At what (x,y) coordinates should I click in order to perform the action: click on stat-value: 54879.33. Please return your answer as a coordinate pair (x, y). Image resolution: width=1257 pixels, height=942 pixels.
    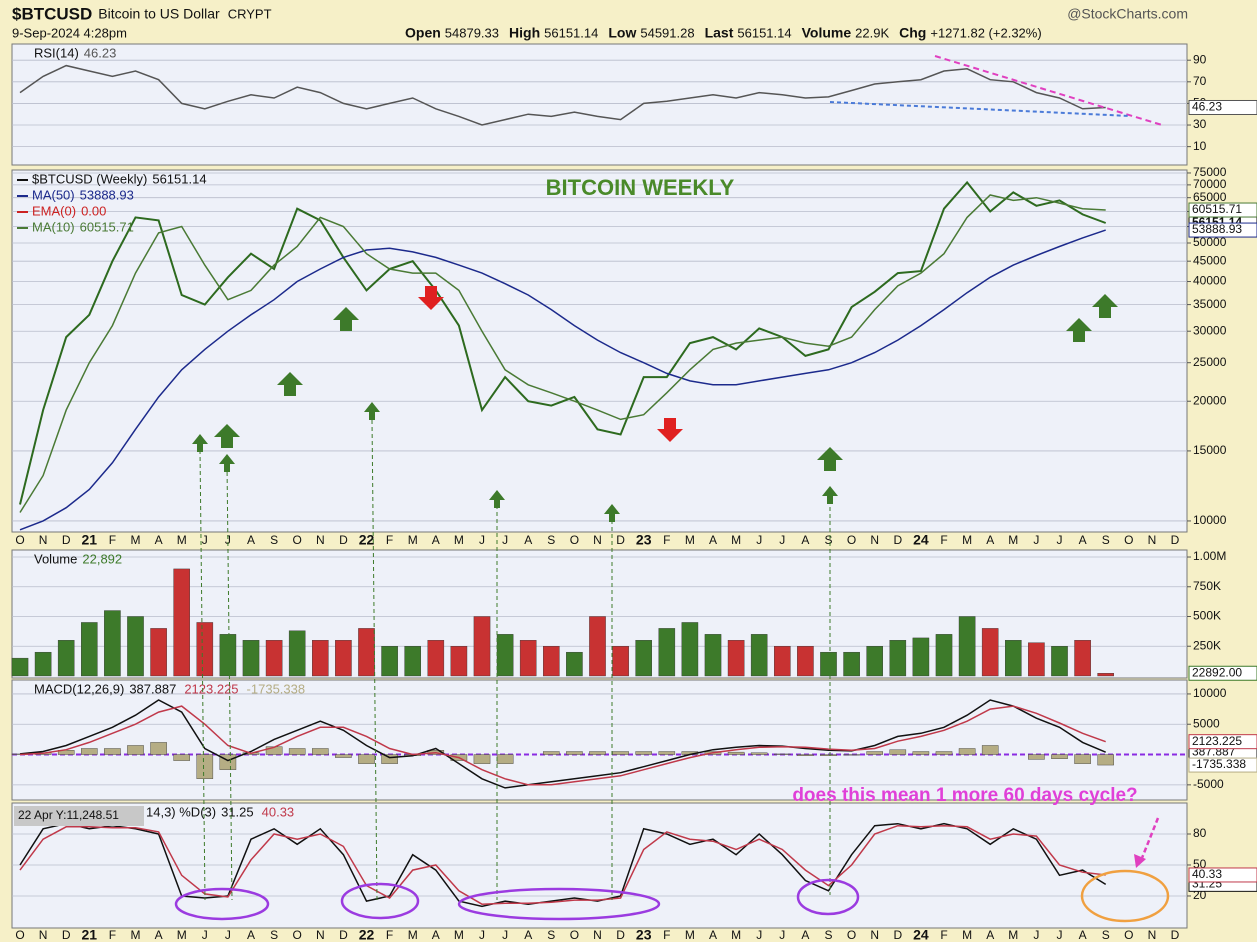
    Looking at the image, I should click on (472, 32).